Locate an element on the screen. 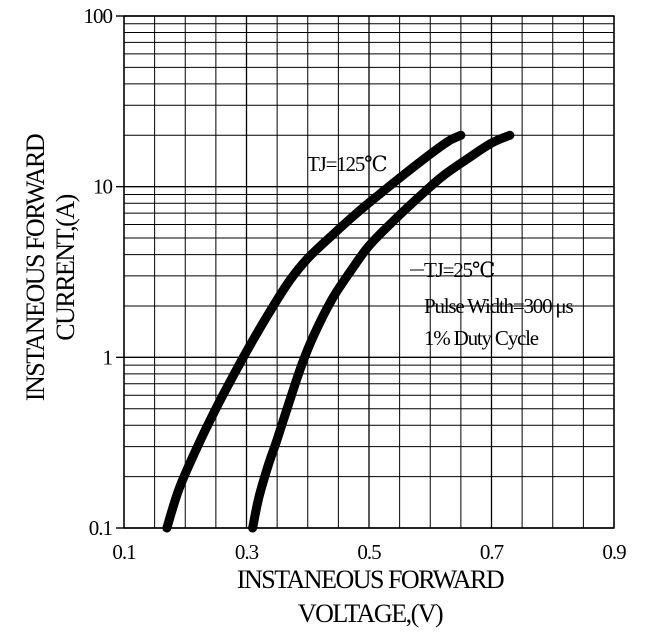 The height and width of the screenshot is (636, 645). x-tick-label: 0.7 is located at coordinates (492, 552).